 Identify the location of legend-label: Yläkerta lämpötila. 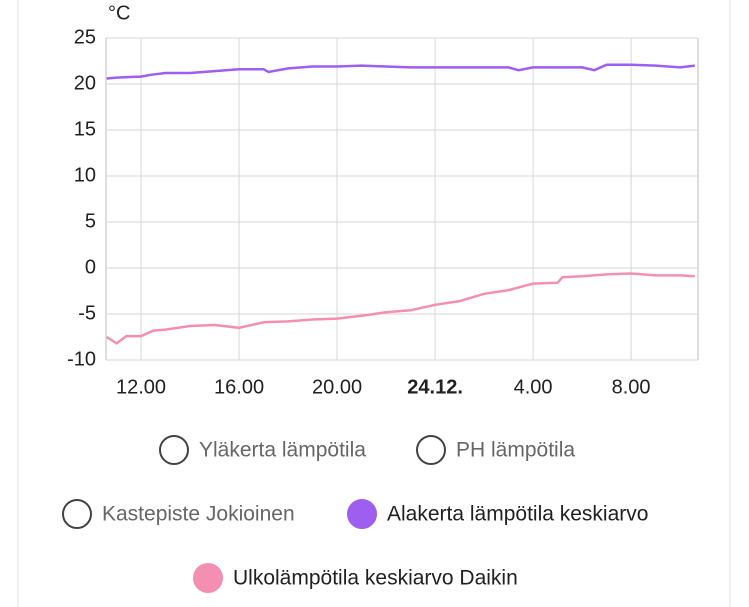
(282, 450).